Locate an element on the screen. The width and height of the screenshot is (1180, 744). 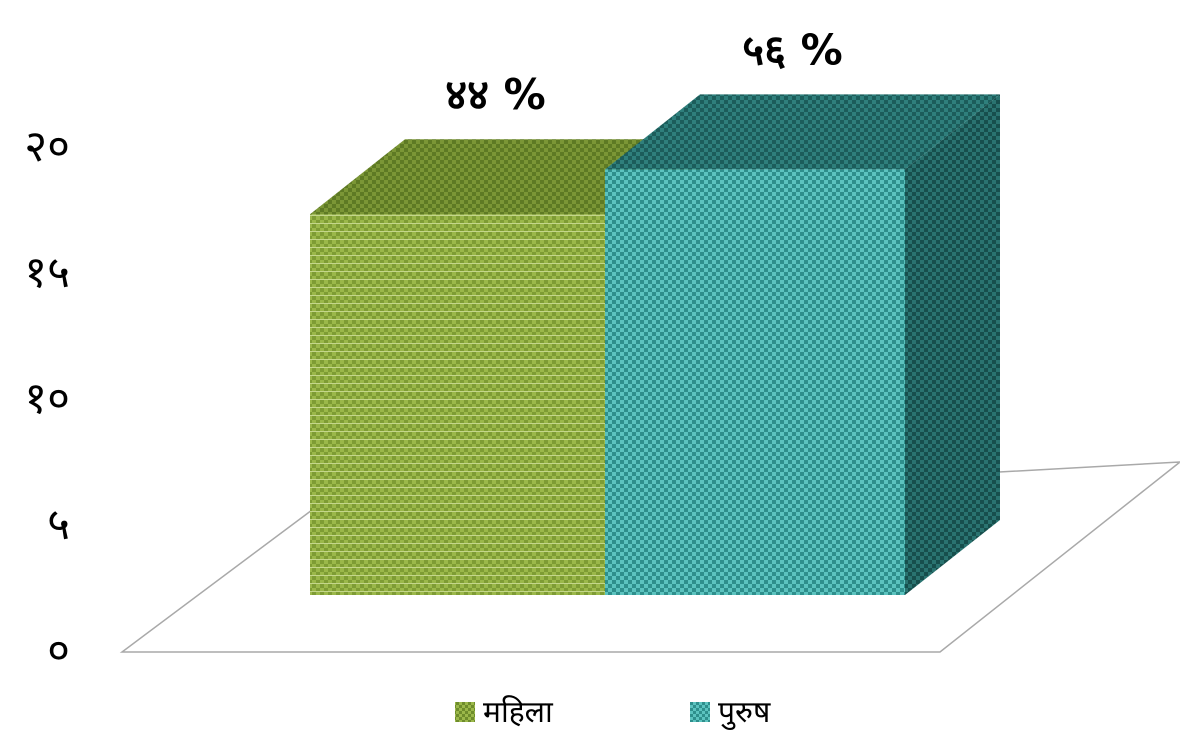
y-tick-label: ० is located at coordinates (58, 650).